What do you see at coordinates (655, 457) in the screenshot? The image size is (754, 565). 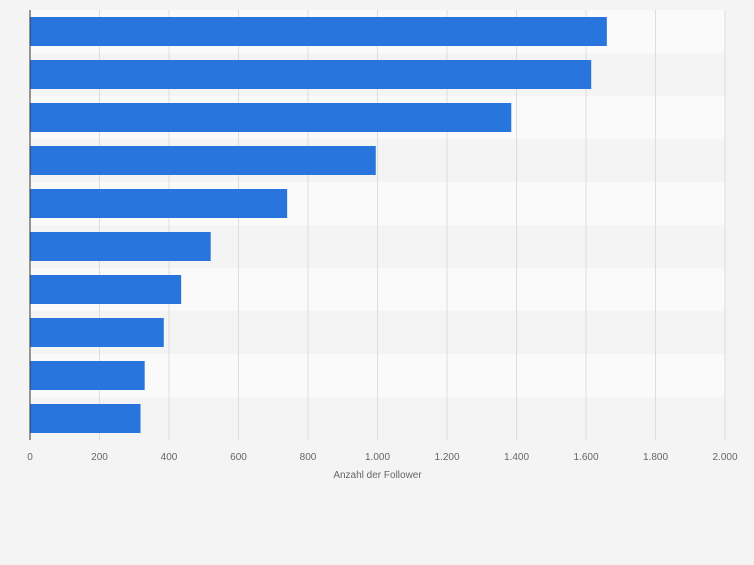 I see `x-tick-label: 1.800` at bounding box center [655, 457].